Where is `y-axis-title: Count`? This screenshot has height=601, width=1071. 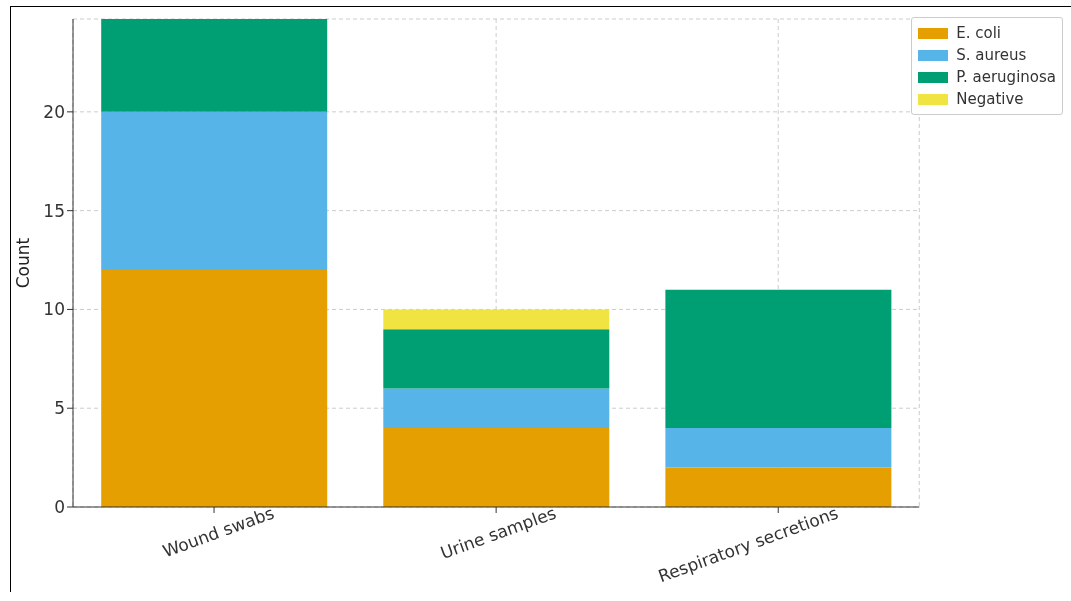 y-axis-title: Count is located at coordinates (23, 263).